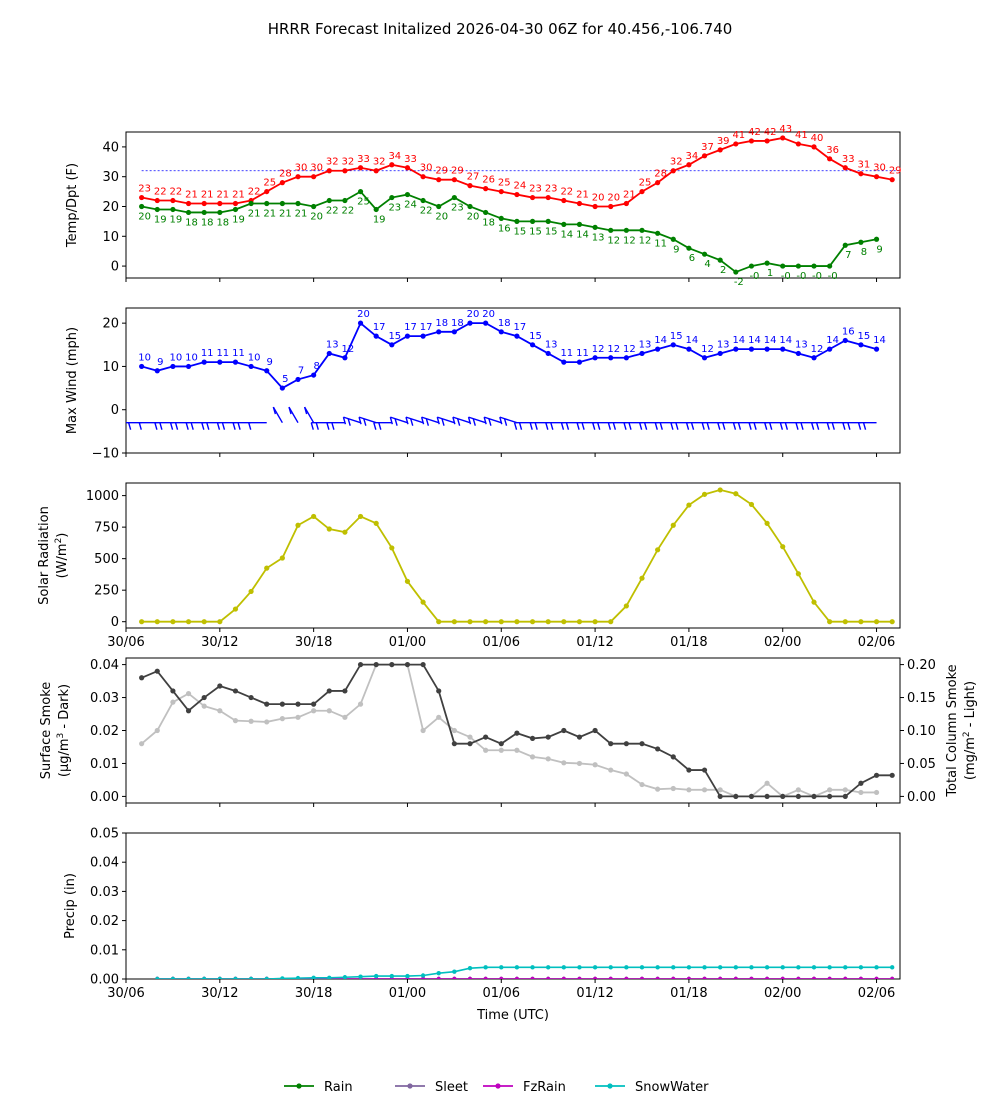 This screenshot has width=1000, height=1100. What do you see at coordinates (613, 197) in the screenshot?
I see `temperature-label: 20` at bounding box center [613, 197].